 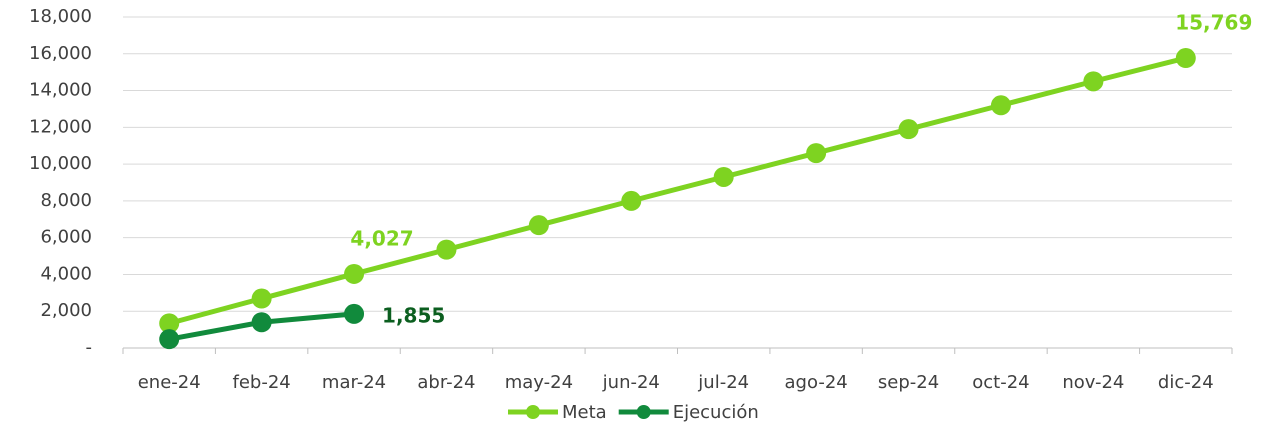 I want to click on y-tick-label: -, so click(x=89, y=347).